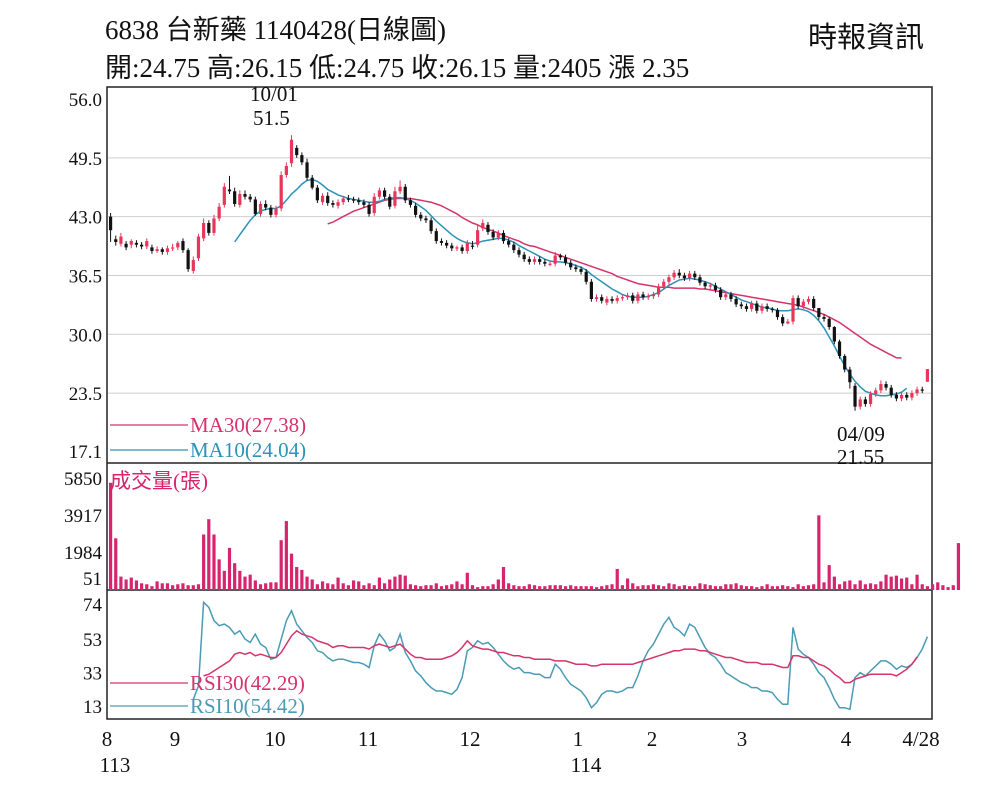 This screenshot has height=800, width=1000. Describe the element at coordinates (92, 674) in the screenshot. I see `rsi-tick-label: 33` at that location.